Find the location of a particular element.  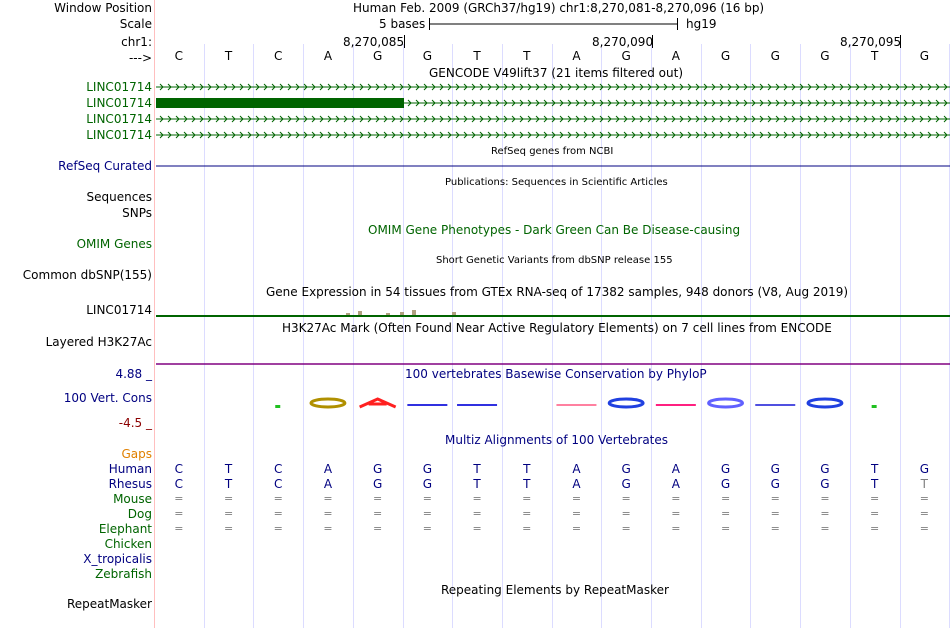

rhesus-base-2: T is located at coordinates (228, 484).